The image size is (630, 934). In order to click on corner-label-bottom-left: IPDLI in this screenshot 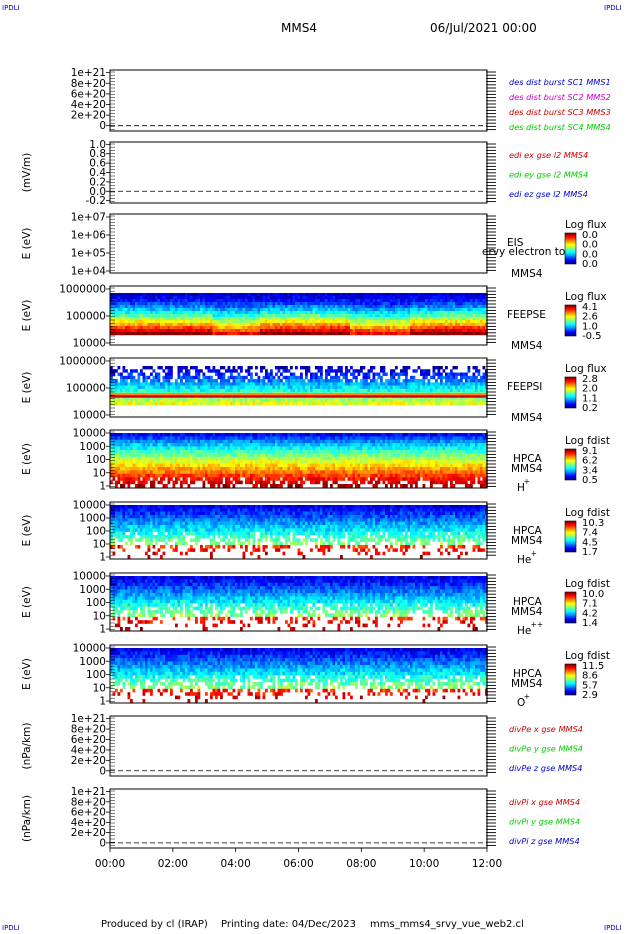, I will do `click(11, 928)`.